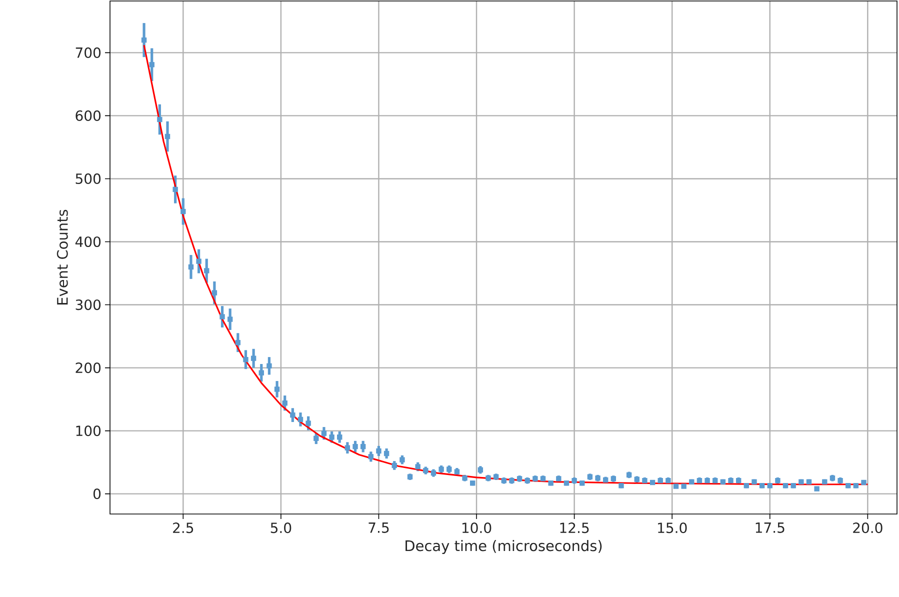  I want to click on y-tick-label: 500, so click(88, 178).